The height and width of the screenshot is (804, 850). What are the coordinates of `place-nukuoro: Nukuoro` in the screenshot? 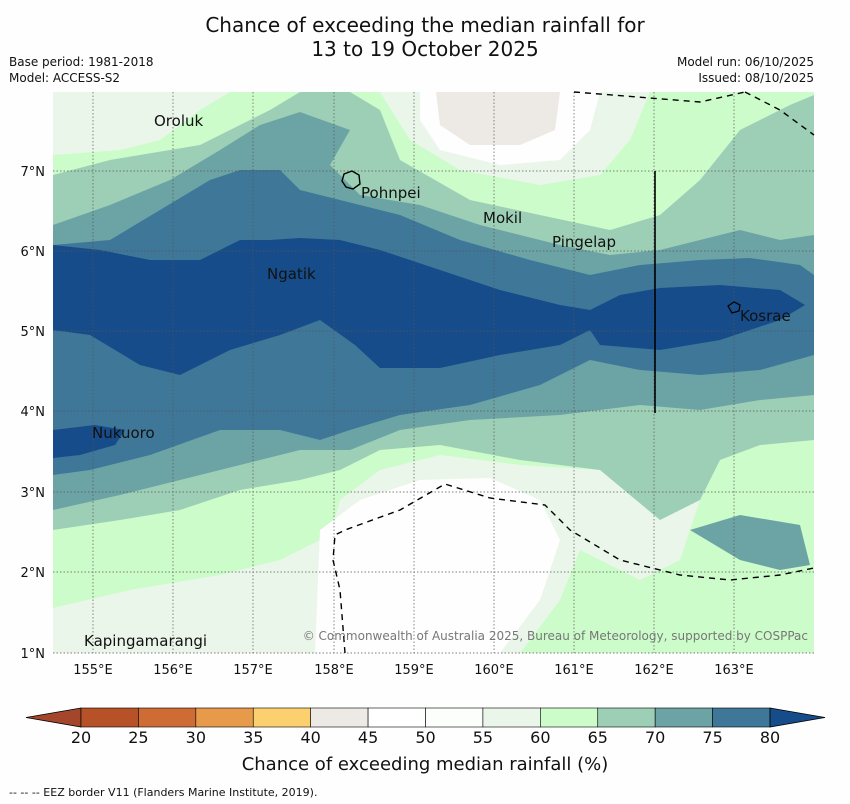 It's located at (123, 433).